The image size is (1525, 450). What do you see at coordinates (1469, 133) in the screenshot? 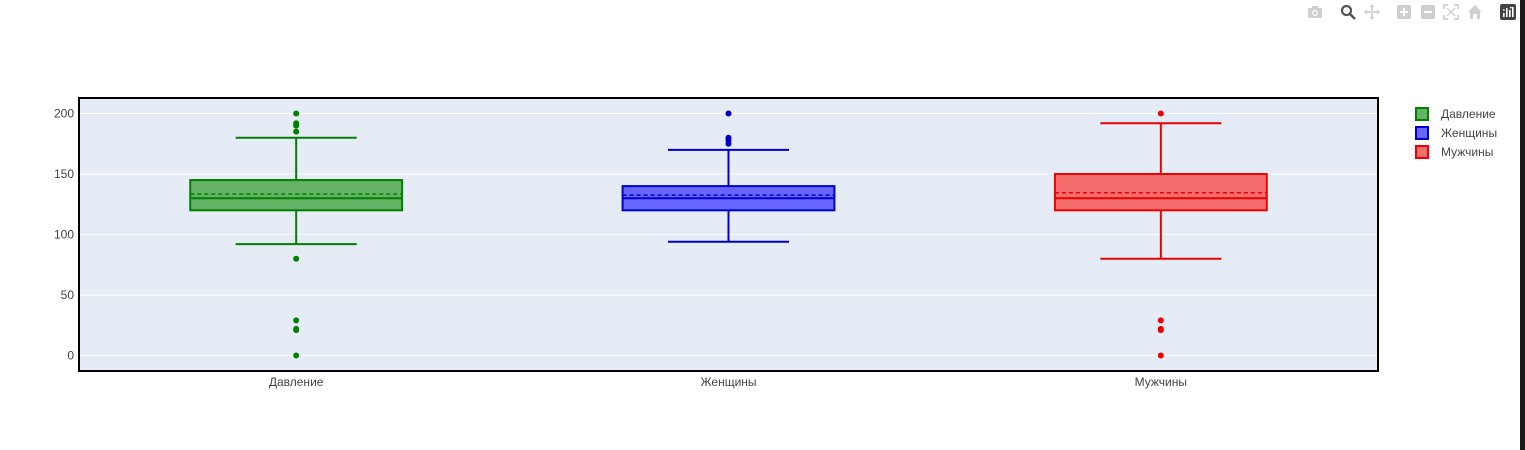
I see `legend-label: Женщины` at bounding box center [1469, 133].